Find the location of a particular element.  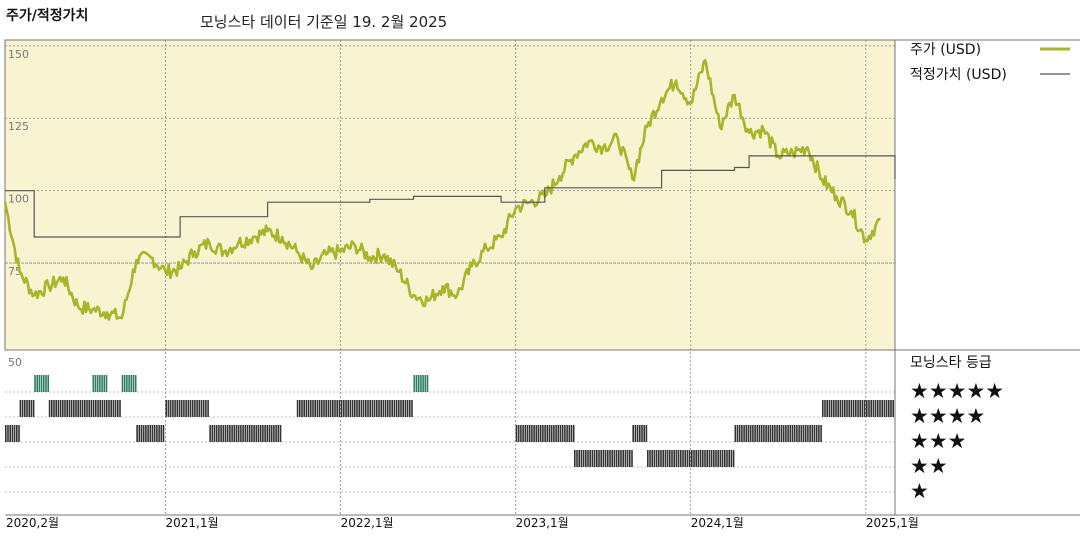

legend-5-stars: ★★★★★ is located at coordinates (957, 391).